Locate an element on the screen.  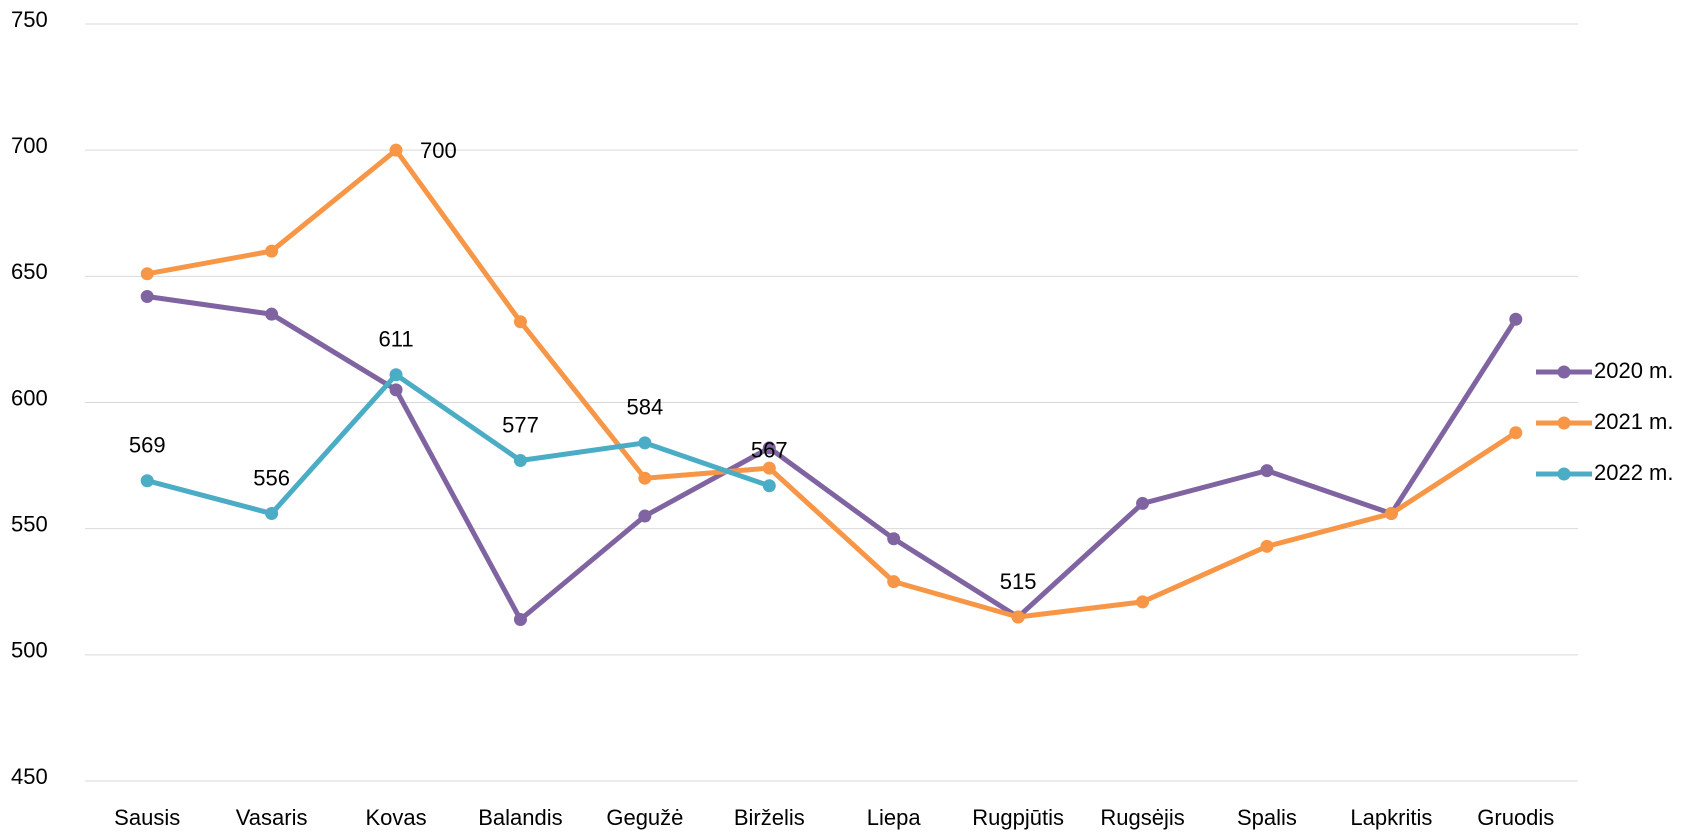
x-tick-label: Lapkritis is located at coordinates (1391, 817).